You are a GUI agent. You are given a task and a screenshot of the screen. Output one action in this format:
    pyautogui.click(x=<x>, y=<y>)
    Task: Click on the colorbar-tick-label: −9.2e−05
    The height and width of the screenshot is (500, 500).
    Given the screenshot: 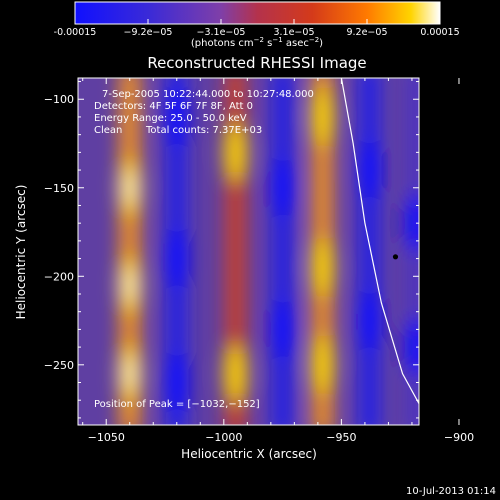 What is the action you would take?
    pyautogui.click(x=148, y=32)
    